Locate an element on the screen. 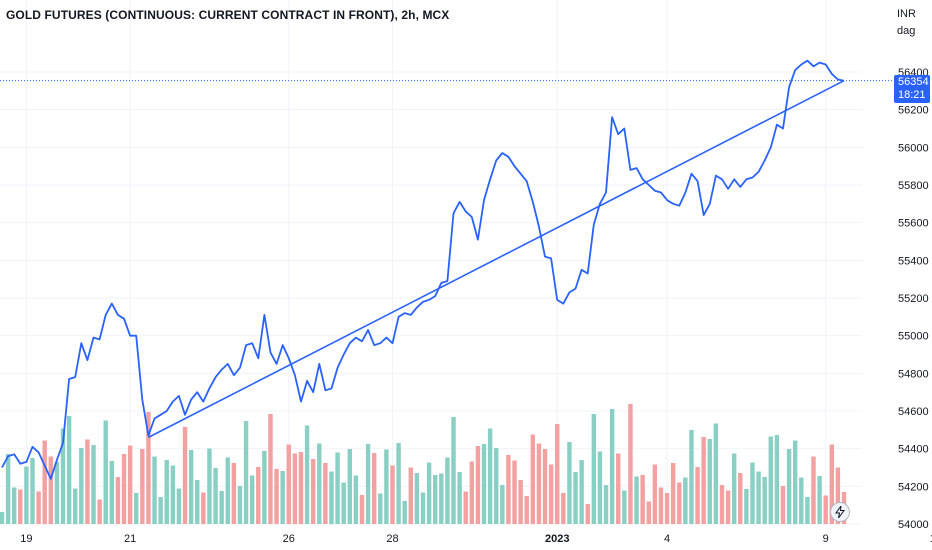 The image size is (932, 550). last-price-tag: 56354 18:21 is located at coordinates (912, 89).